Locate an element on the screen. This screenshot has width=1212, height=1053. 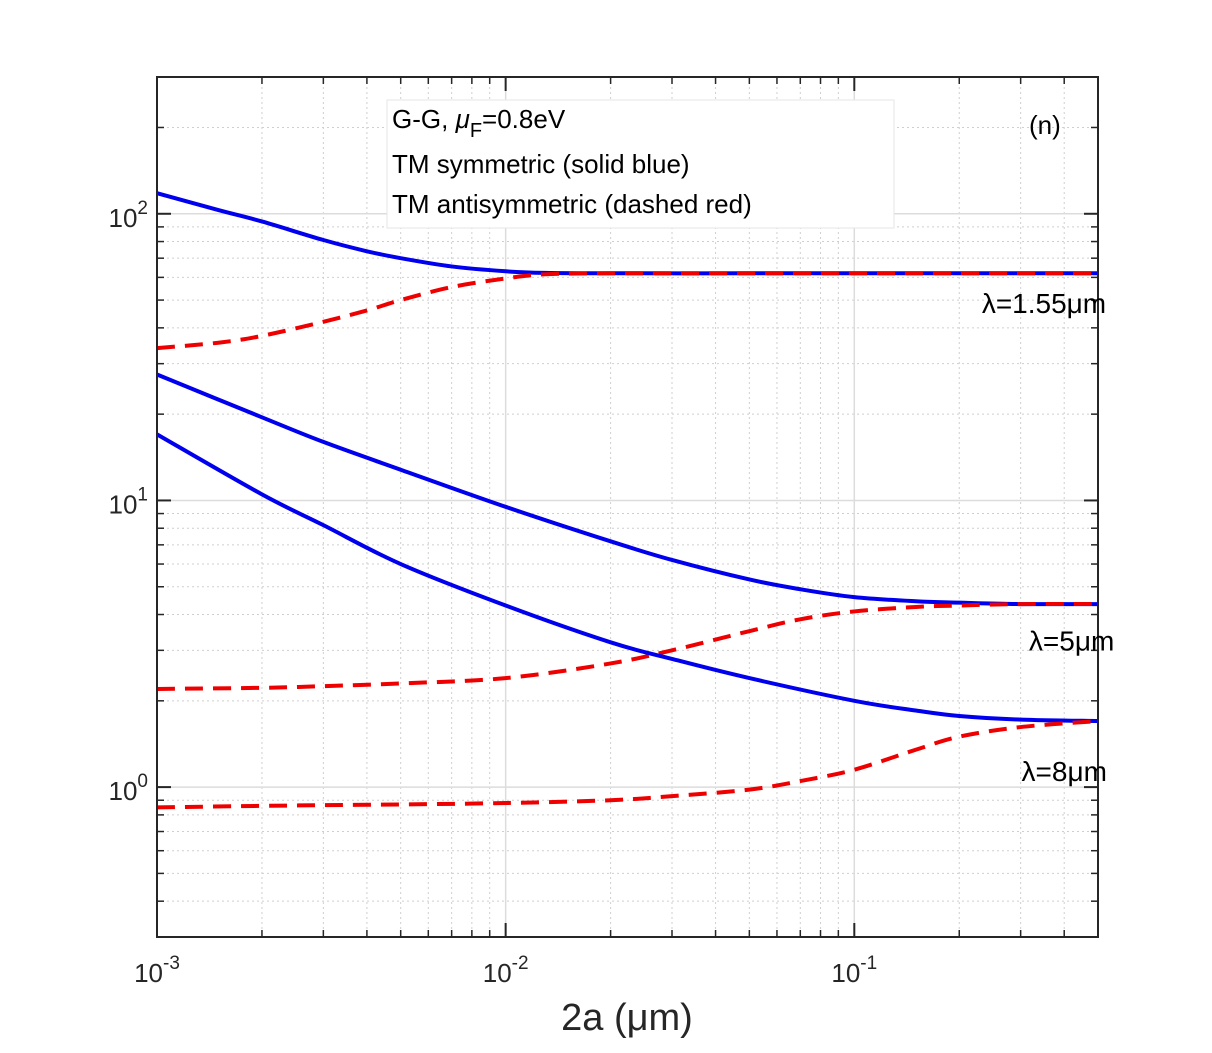
legend-title: G-G, μF=0.8eV is located at coordinates (479, 123).